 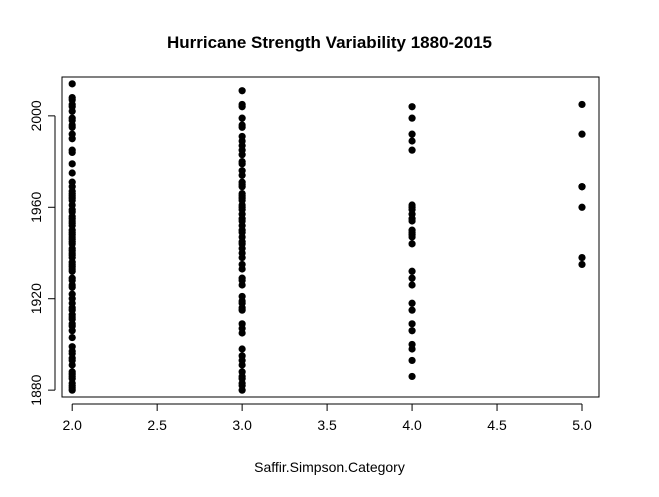 I want to click on x-tick-label: 3.0, so click(x=242, y=425).